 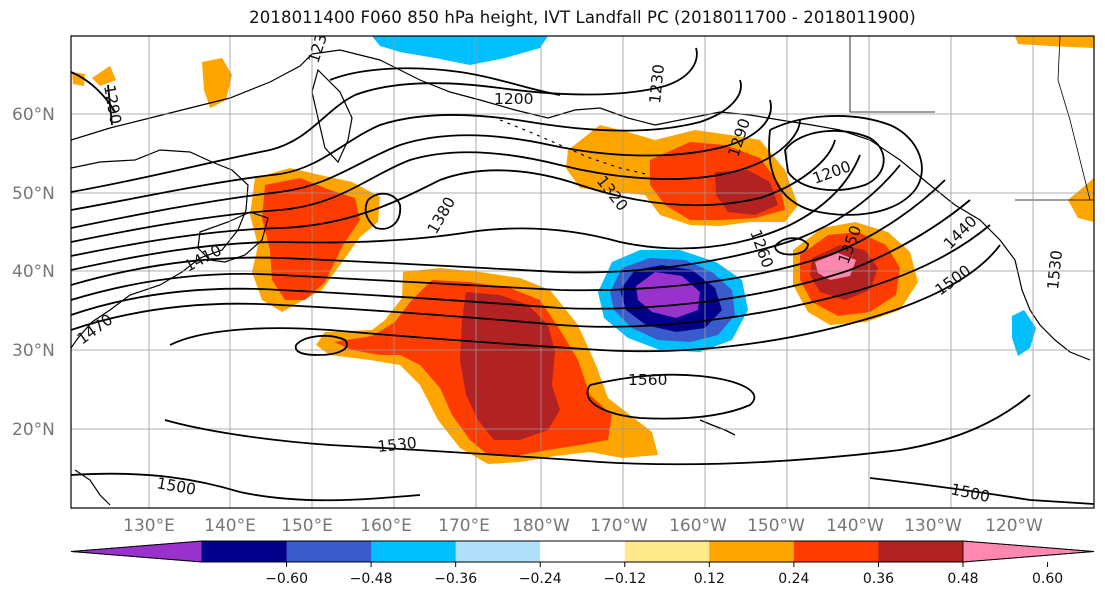 I want to click on contour-1200-east, so click(x=845, y=165).